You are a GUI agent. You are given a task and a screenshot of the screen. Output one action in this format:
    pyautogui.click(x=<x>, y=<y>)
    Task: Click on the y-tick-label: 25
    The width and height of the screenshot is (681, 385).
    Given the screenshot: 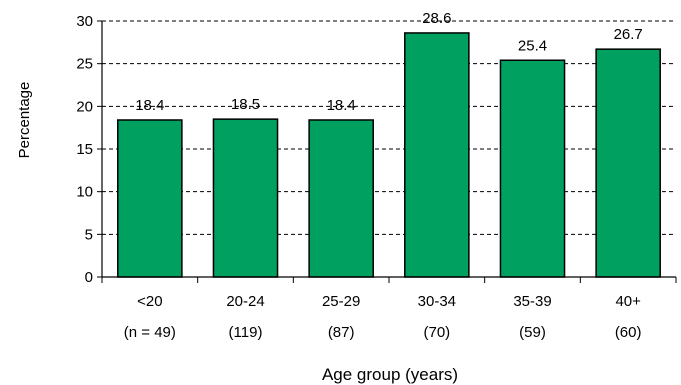 What is the action you would take?
    pyautogui.click(x=84, y=64)
    